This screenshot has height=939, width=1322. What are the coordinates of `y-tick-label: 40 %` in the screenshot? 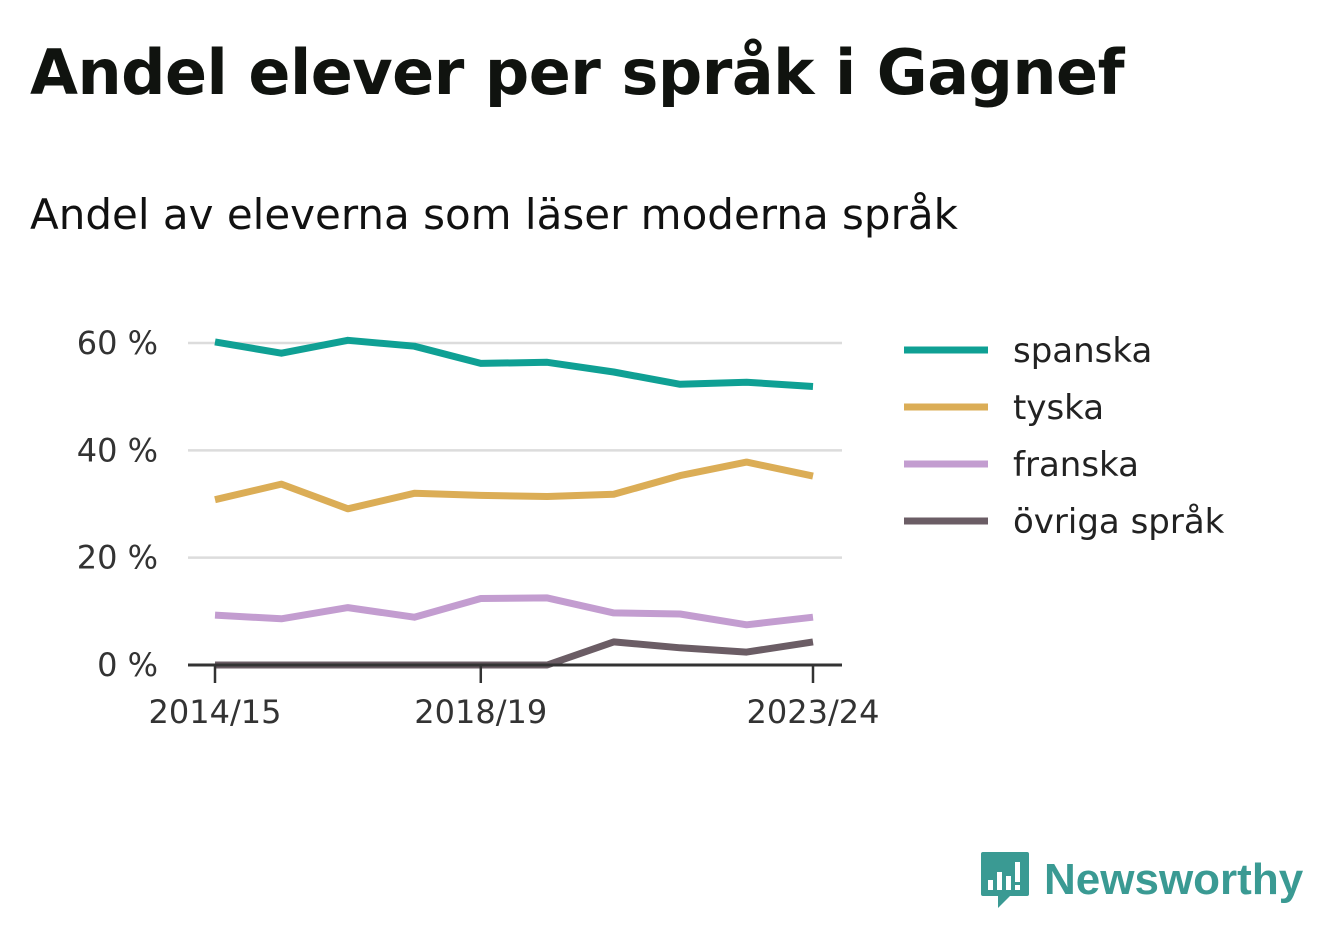 It's located at (117, 450).